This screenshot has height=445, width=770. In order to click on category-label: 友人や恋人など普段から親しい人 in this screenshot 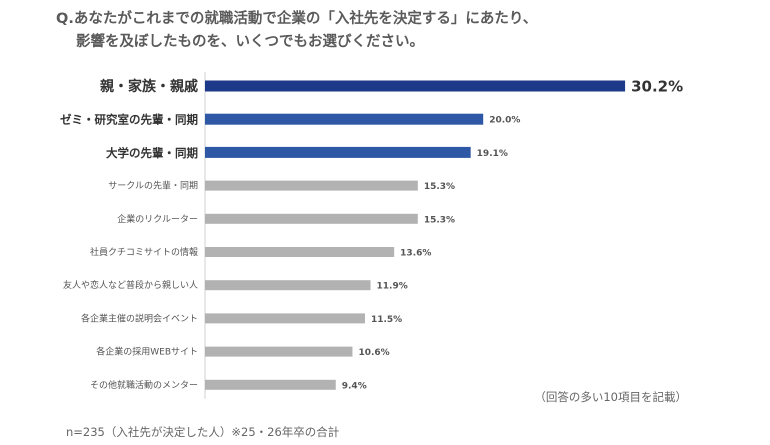, I will do `click(130, 285)`.